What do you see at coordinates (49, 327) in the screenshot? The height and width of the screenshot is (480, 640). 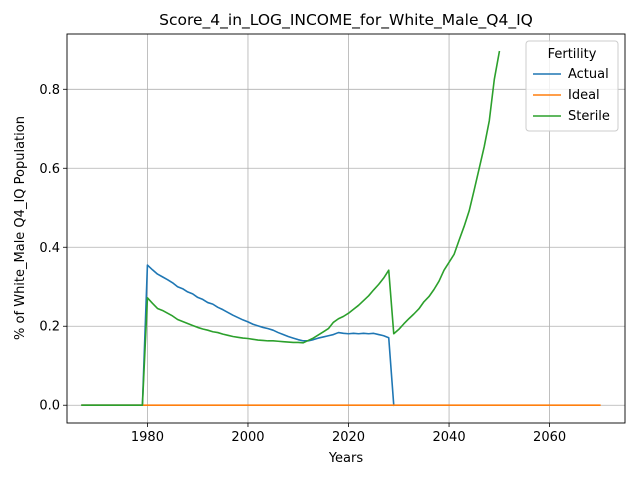 I see `y-tick-label: 0.2` at bounding box center [49, 327].